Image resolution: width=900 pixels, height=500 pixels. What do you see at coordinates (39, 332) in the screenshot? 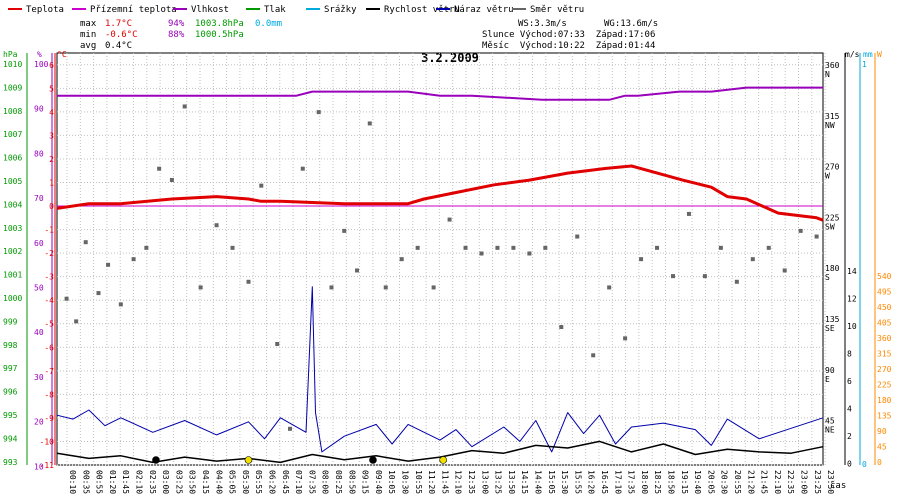
I see `humidity-tick: 40` at bounding box center [39, 332].